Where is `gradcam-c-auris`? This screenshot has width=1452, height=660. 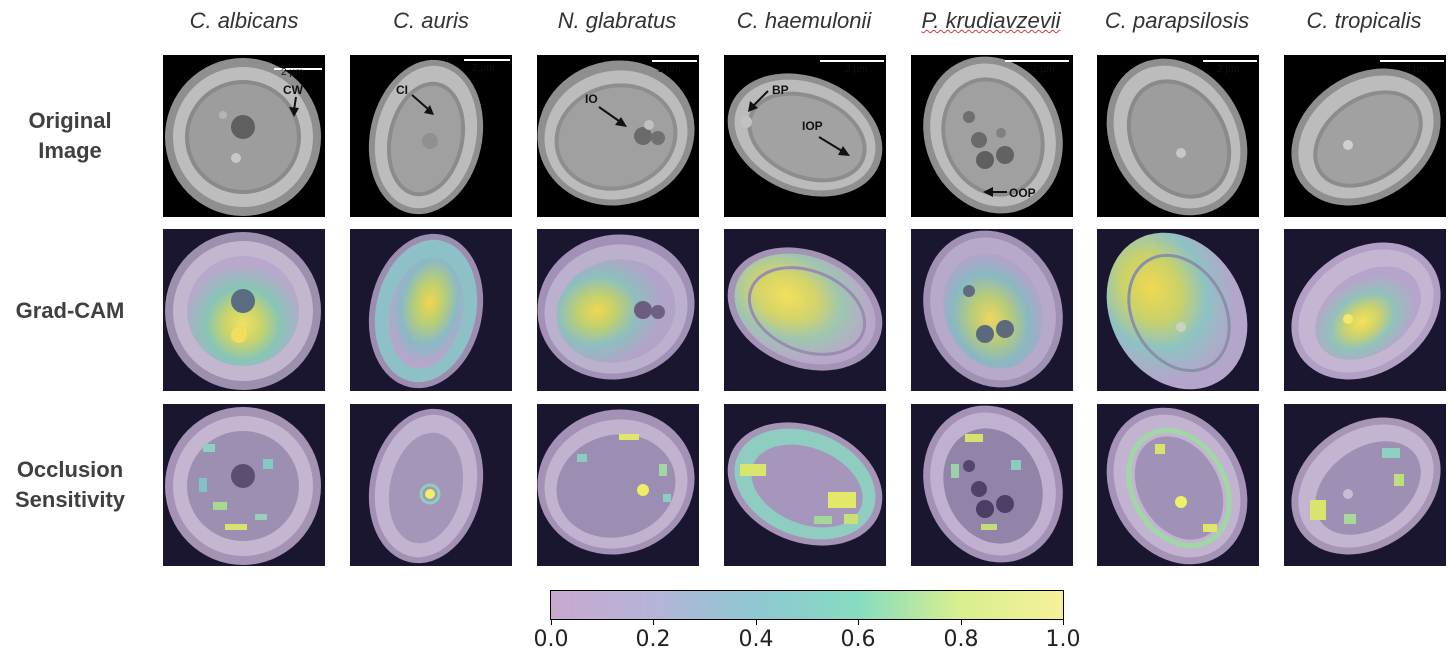
gradcam-c-auris is located at coordinates (431, 310).